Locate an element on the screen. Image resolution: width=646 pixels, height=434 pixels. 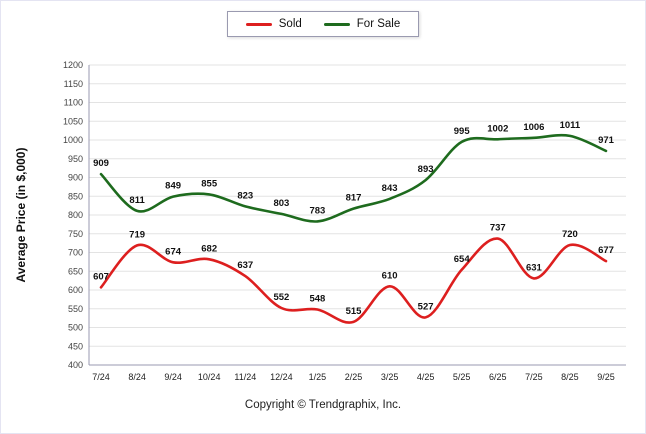
data-label-for-sale: 893 is located at coordinates (426, 169).